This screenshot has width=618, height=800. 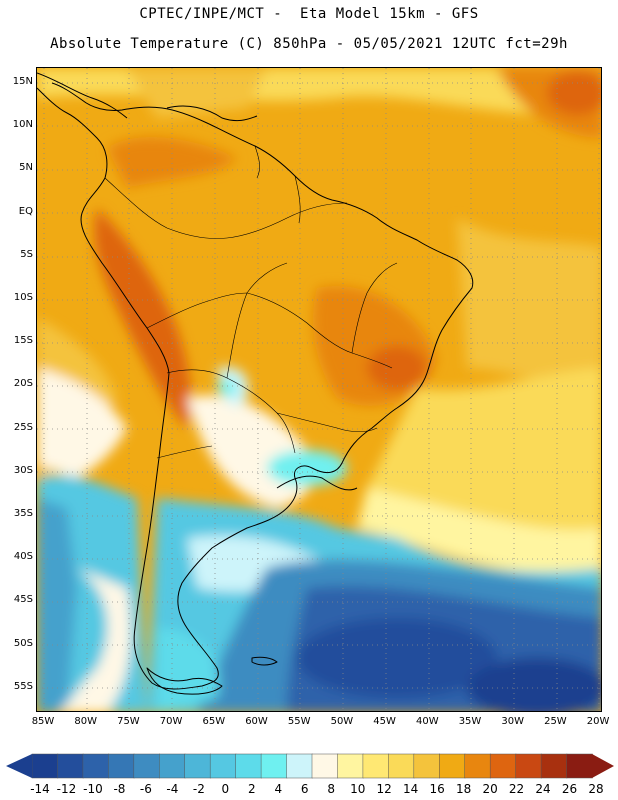 What do you see at coordinates (278, 789) in the screenshot?
I see `colorbar-tick-label: 4` at bounding box center [278, 789].